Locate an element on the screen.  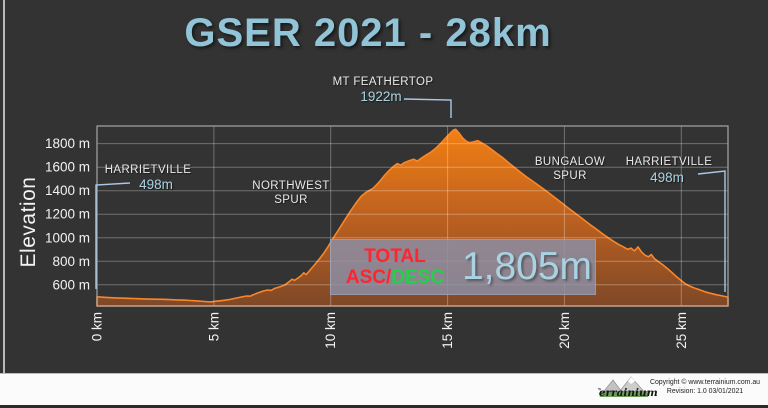
y-axis-tick-label: 600 m is located at coordinates (71, 284).